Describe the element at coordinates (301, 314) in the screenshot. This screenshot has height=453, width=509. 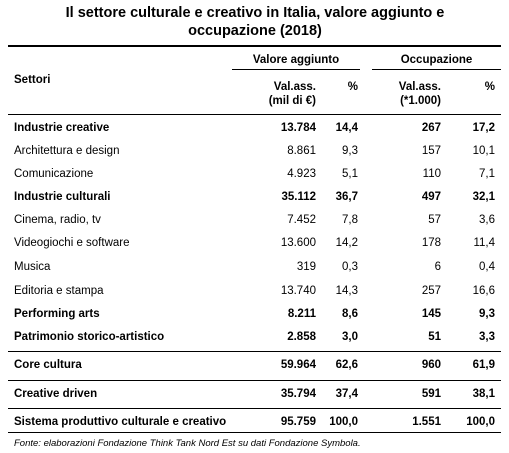
I see `cell: 8.211` at that location.